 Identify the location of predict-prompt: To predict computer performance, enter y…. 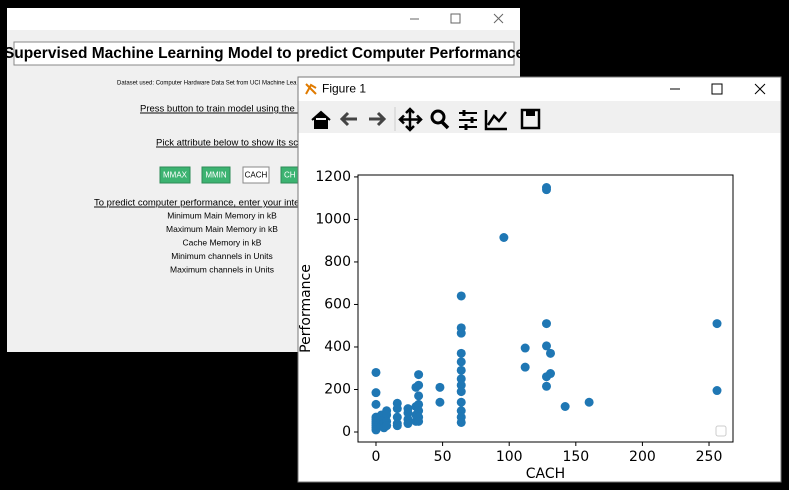
(202, 203).